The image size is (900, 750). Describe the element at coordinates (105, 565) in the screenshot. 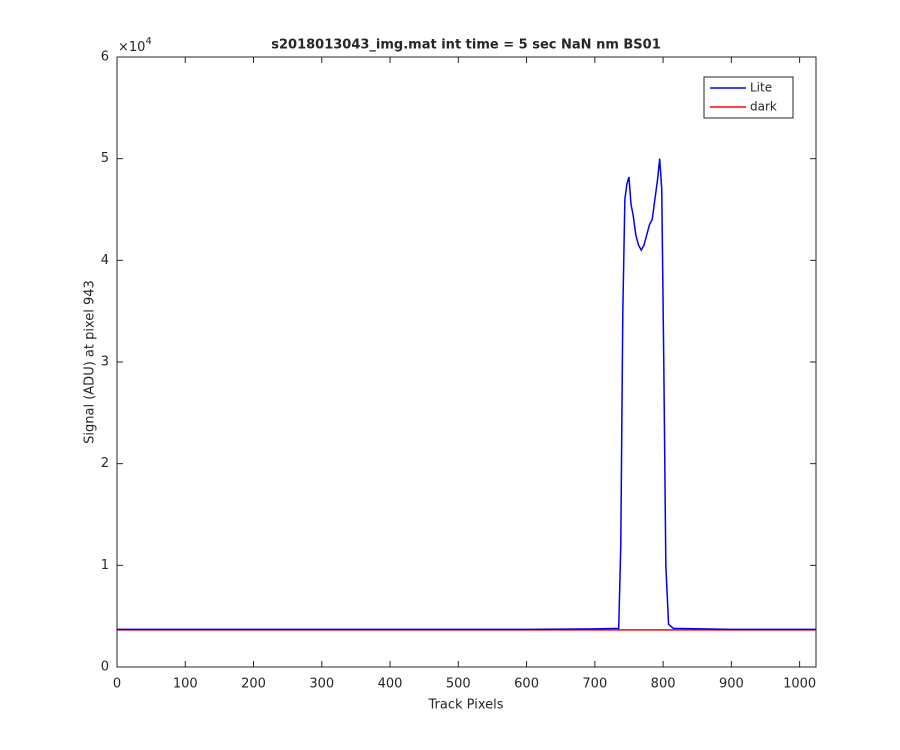

I see `y-tick-label: 1` at that location.